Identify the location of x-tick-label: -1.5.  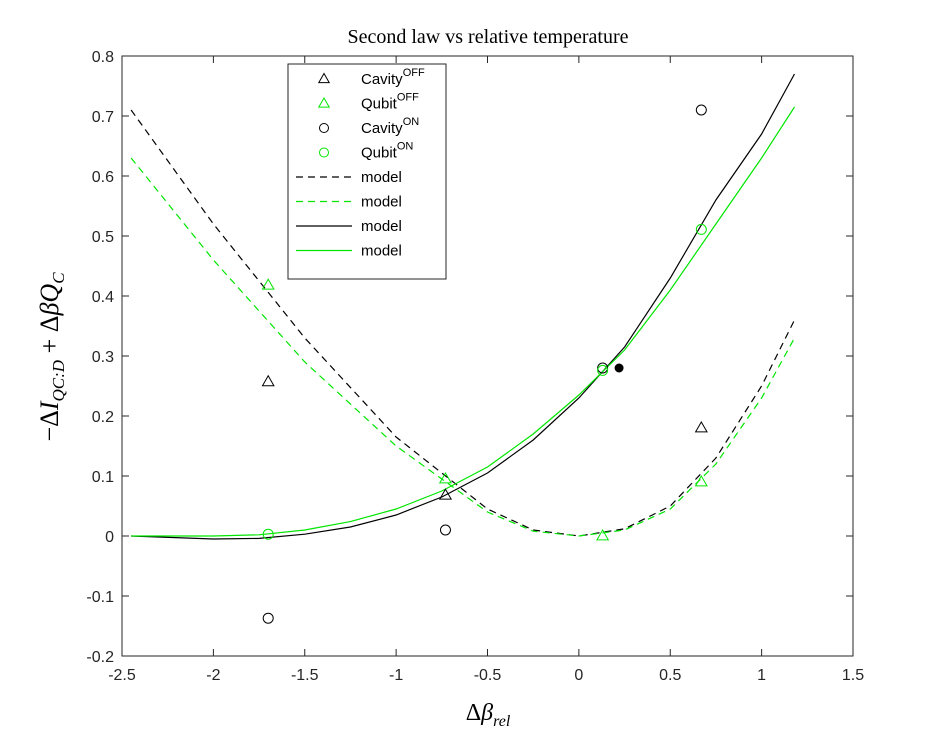
(305, 675).